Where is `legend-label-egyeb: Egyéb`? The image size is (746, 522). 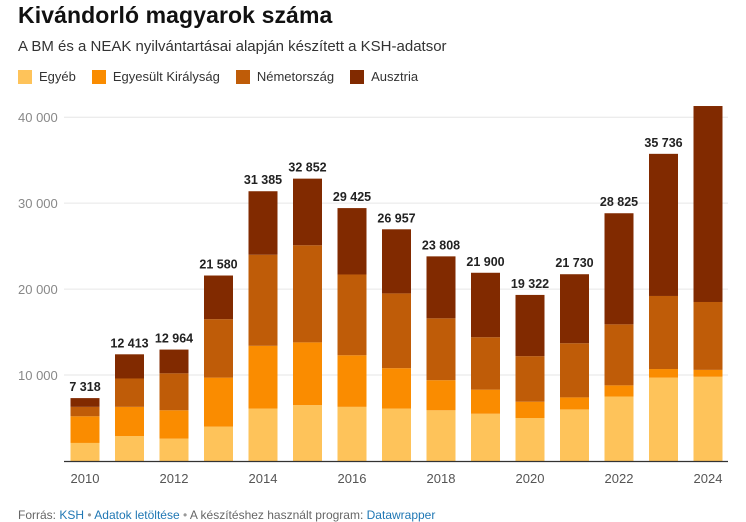
legend-label-egyeb: Egyéb is located at coordinates (57, 76).